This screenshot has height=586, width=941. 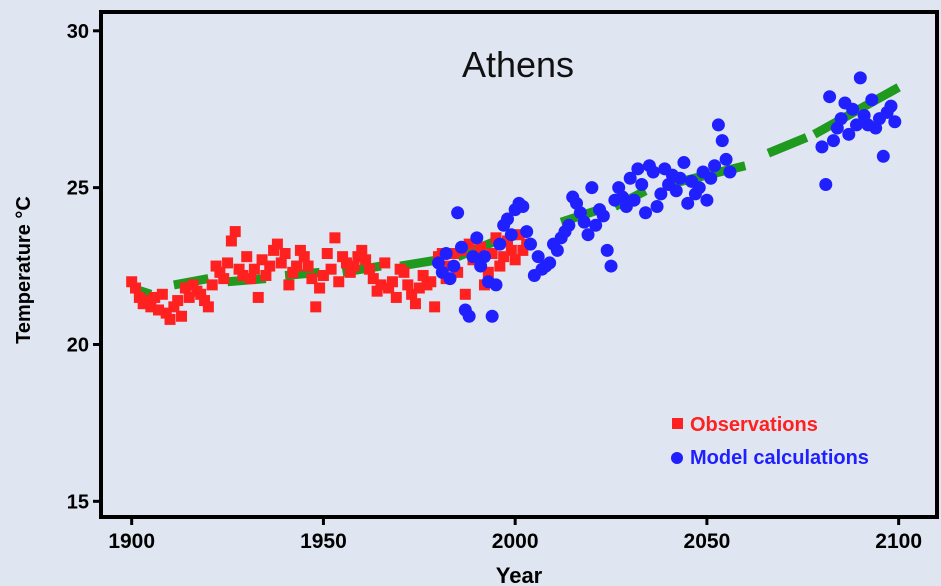 What do you see at coordinates (677, 458) in the screenshot?
I see `legend-marker-model` at bounding box center [677, 458].